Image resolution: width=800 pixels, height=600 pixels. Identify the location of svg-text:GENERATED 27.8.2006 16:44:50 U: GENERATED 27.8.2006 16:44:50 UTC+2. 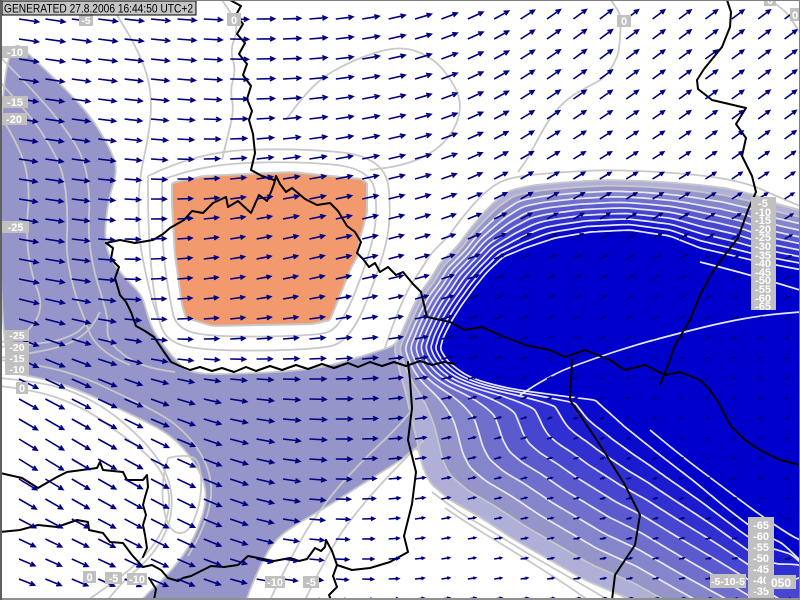
(98, 9).